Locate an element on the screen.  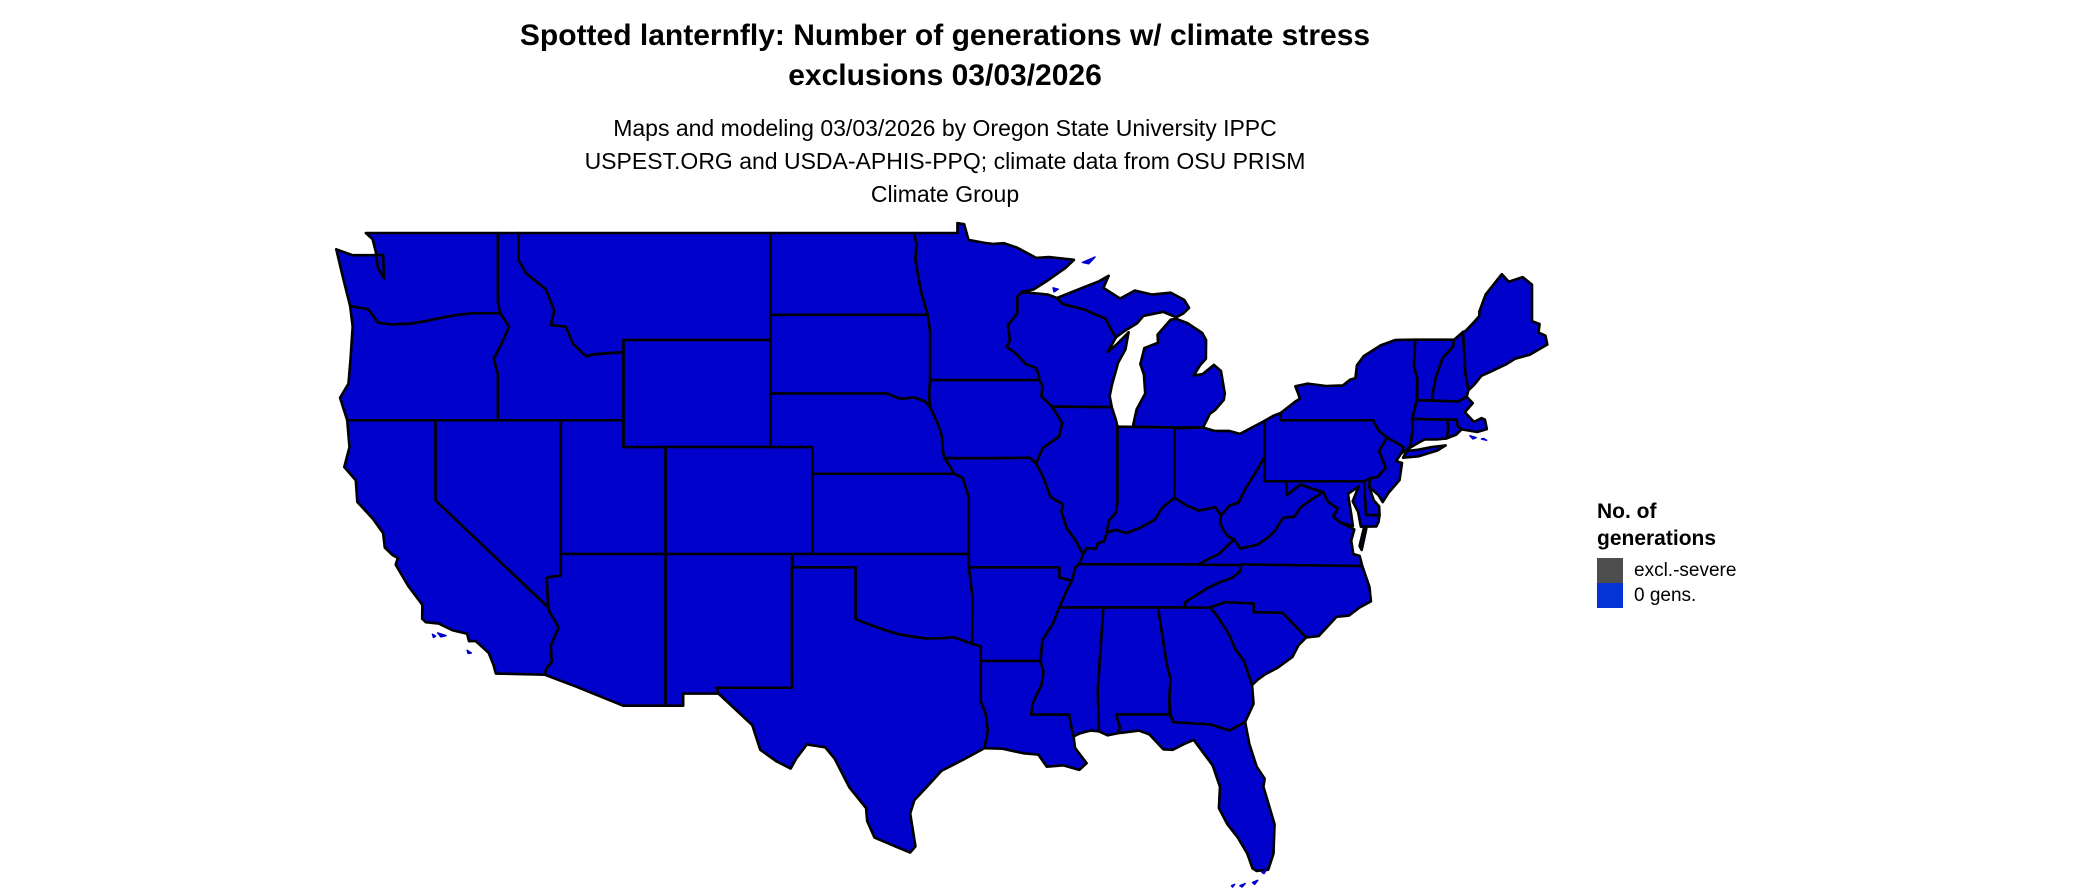
state-virginia is located at coordinates (1280, 529).